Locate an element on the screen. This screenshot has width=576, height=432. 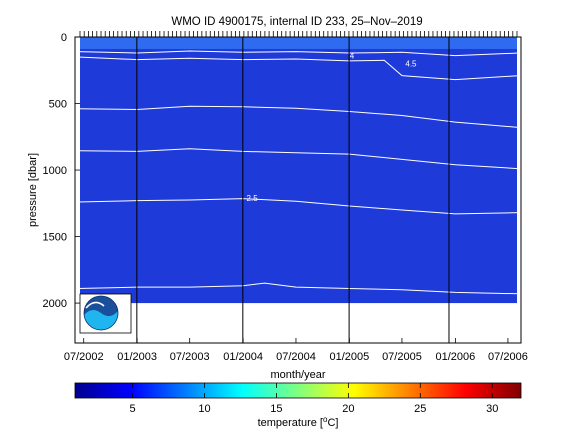
x-tick-label-4: 07/2004 is located at coordinates (296, 357).